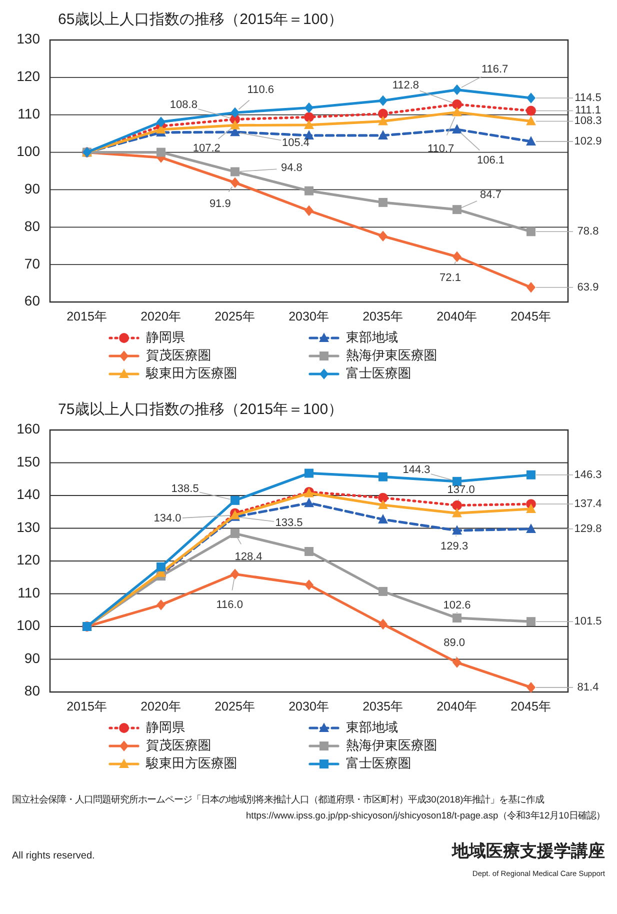 Image resolution: width=617 pixels, height=914 pixels. I want to click on data-label: 108.3, so click(588, 121).